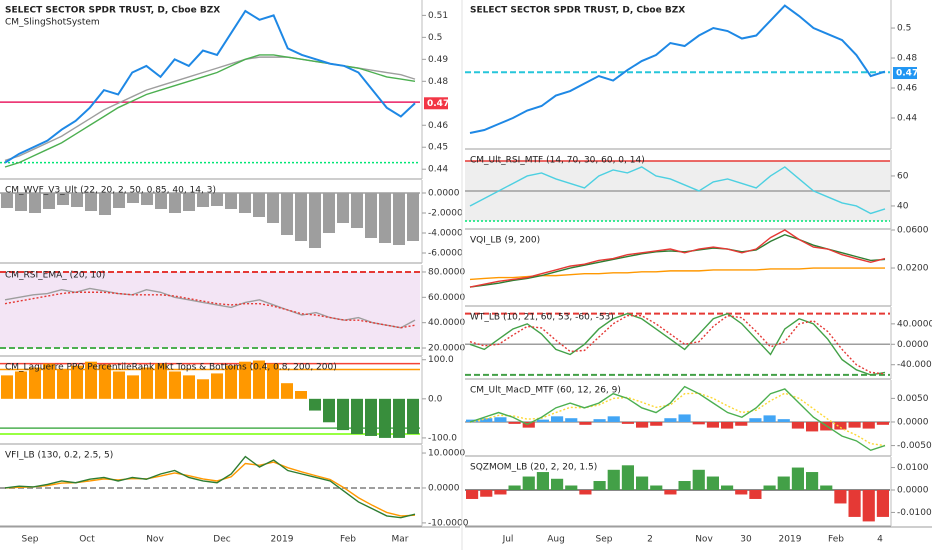 The image size is (932, 550). Describe the element at coordinates (542, 318) in the screenshot. I see `pane-title: WT_LB (10, 21, 60, 53, -60, -53)` at that location.